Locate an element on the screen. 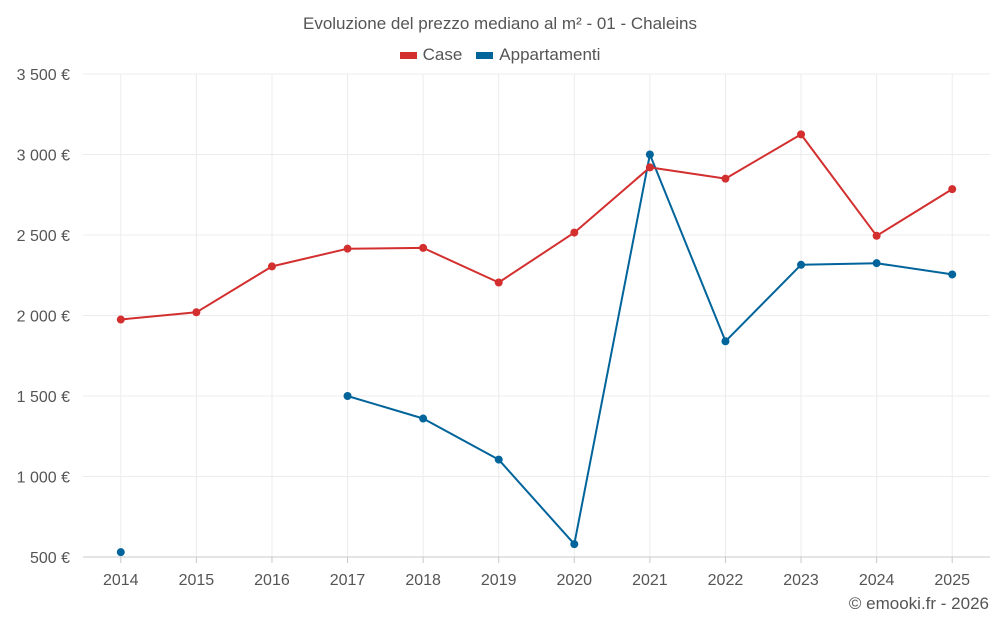 This screenshot has width=1000, height=625. x-tick-label: 2020 is located at coordinates (574, 580).